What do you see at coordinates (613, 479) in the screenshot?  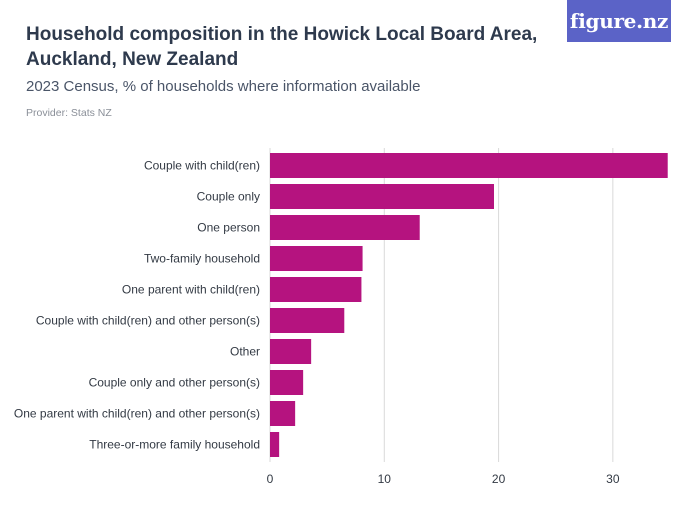 I see `x-tick-label: 30` at bounding box center [613, 479].